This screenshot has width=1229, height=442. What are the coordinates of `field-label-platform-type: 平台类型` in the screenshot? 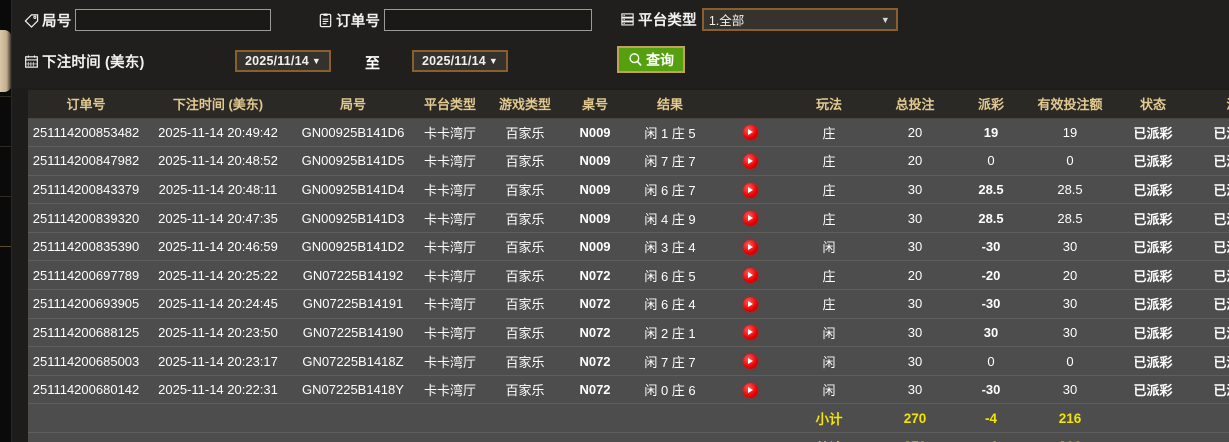 It's located at (667, 21).